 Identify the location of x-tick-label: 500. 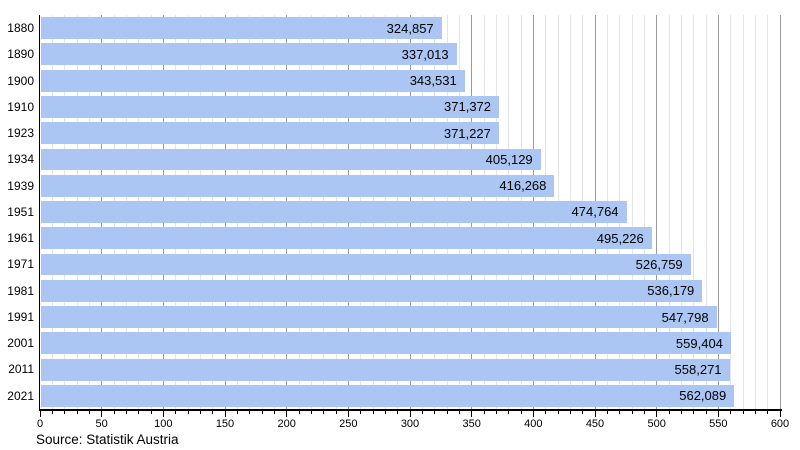
(656, 424).